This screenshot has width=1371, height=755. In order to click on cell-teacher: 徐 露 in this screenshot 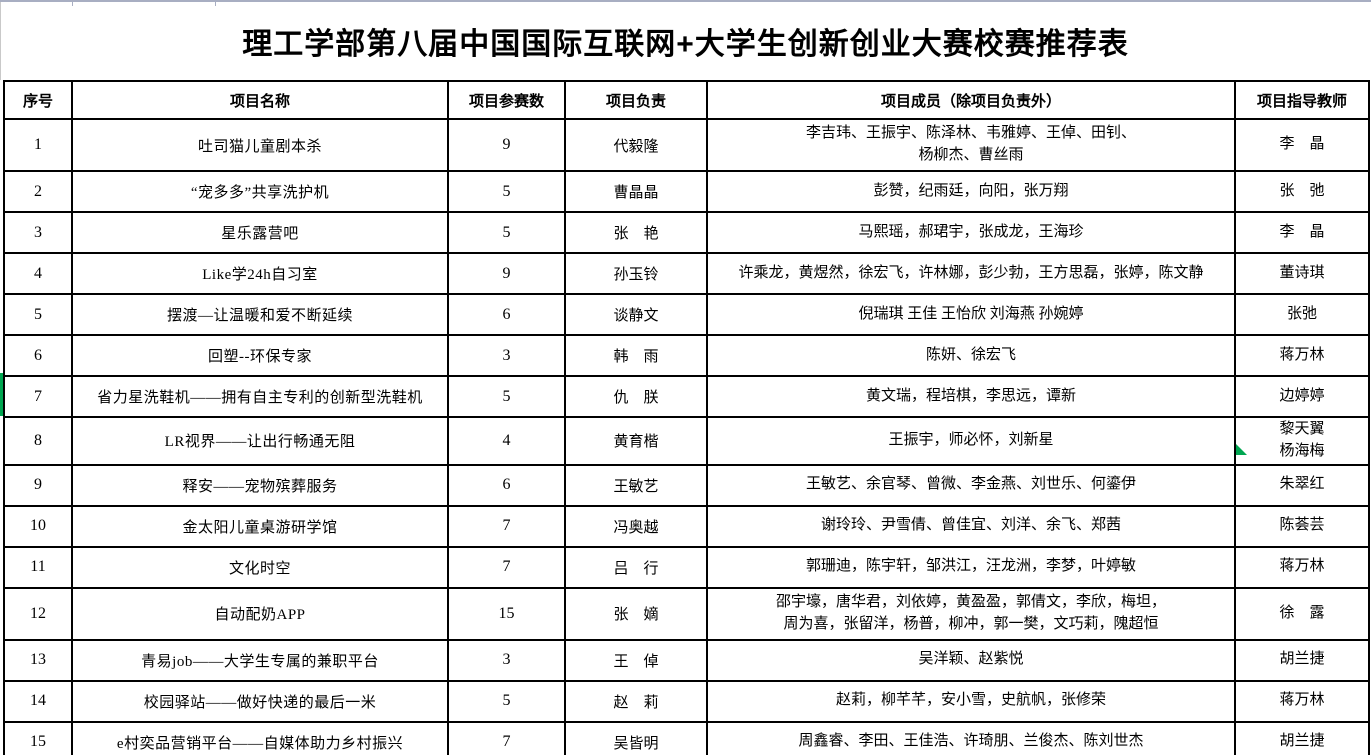, I will do `click(1302, 613)`.